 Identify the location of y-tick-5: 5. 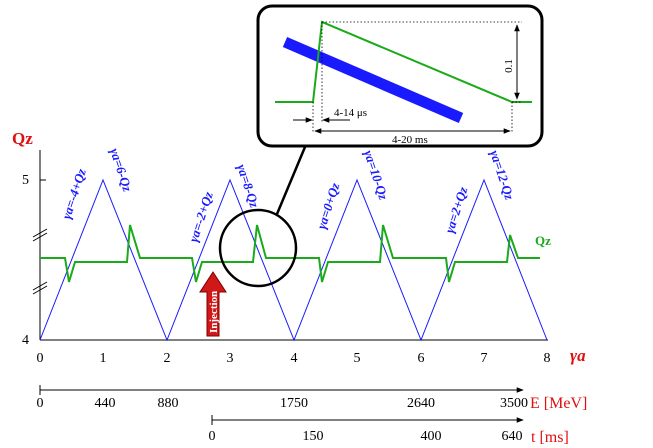
(25, 180).